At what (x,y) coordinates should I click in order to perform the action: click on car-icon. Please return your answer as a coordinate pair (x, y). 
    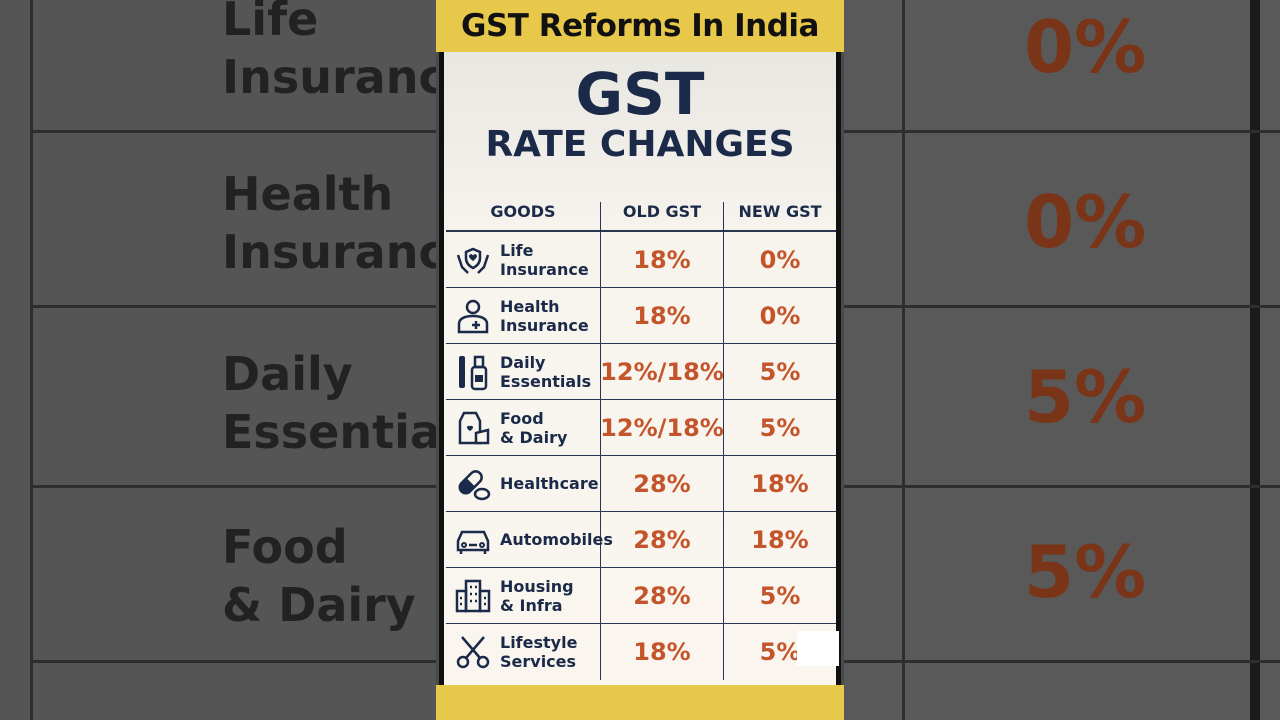
    Looking at the image, I should click on (473, 542).